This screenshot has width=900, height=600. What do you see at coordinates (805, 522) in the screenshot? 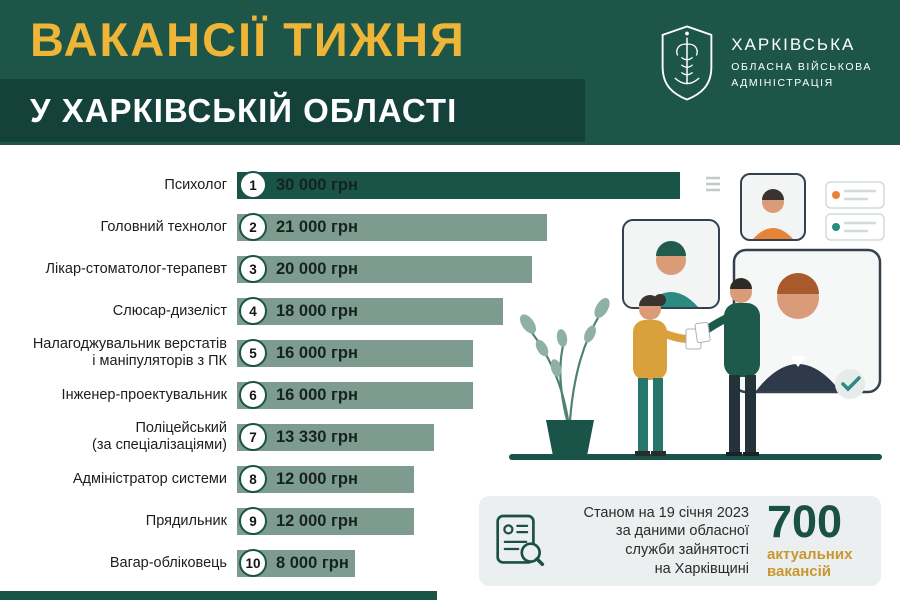
I see `vacancy-count: 700` at bounding box center [805, 522].